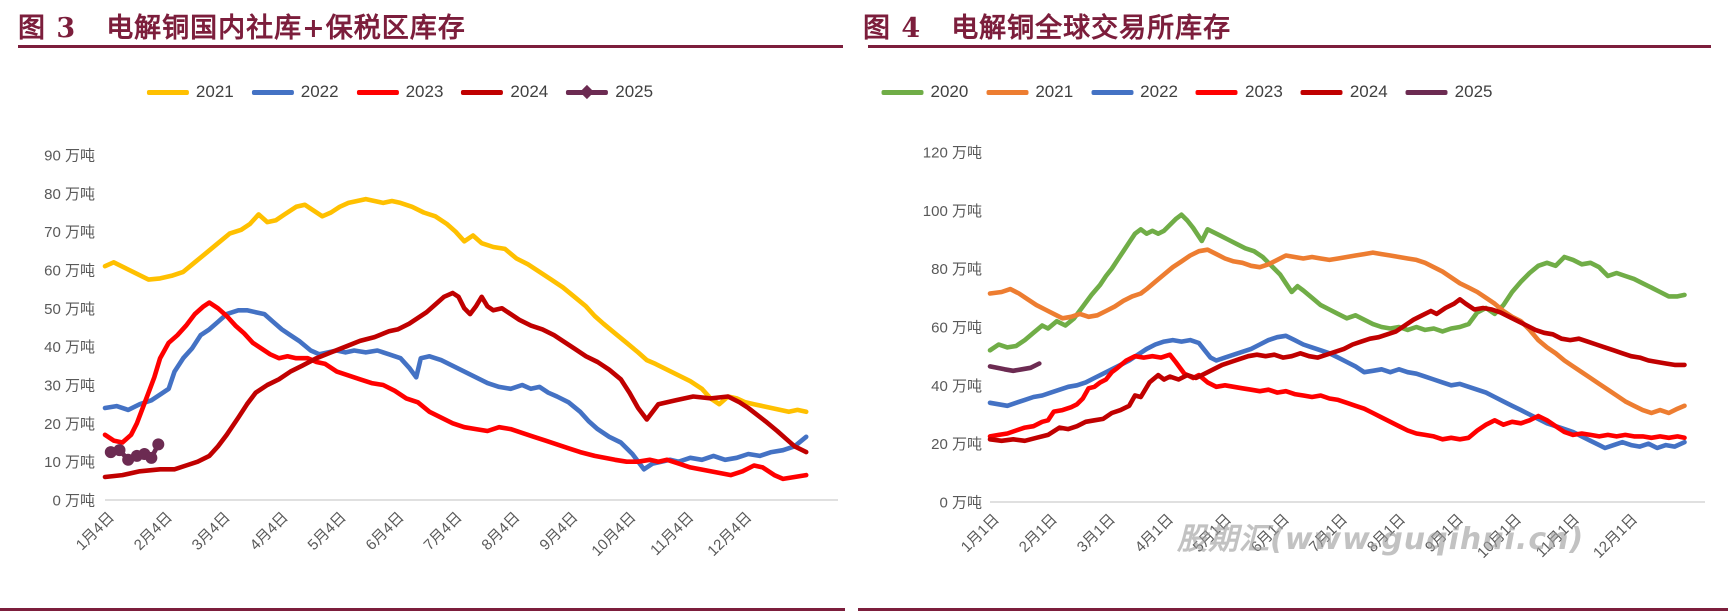  I want to click on x-tick-label: 9月4日, so click(558, 531).